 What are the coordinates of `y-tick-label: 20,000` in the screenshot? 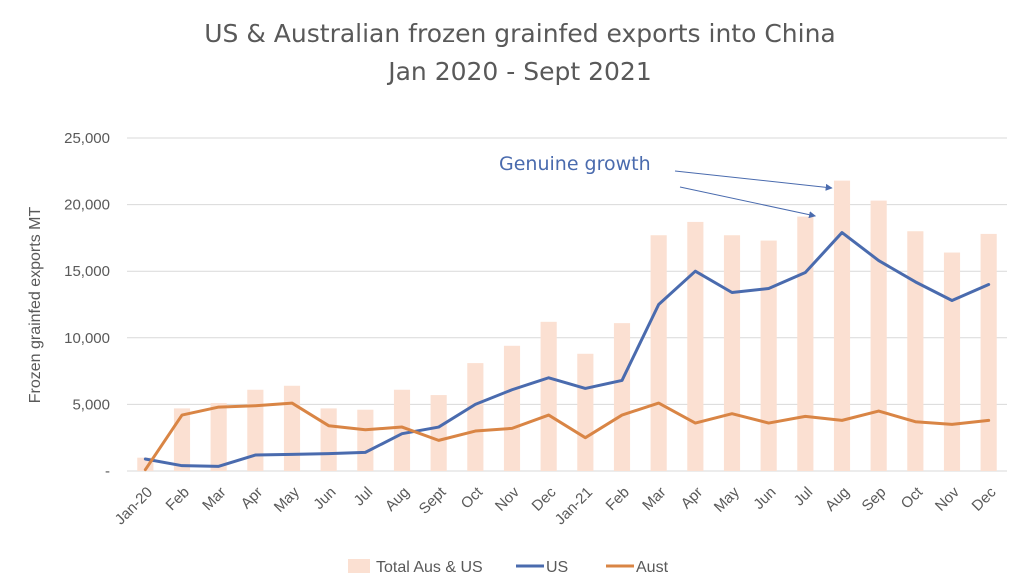 It's located at (87, 205).